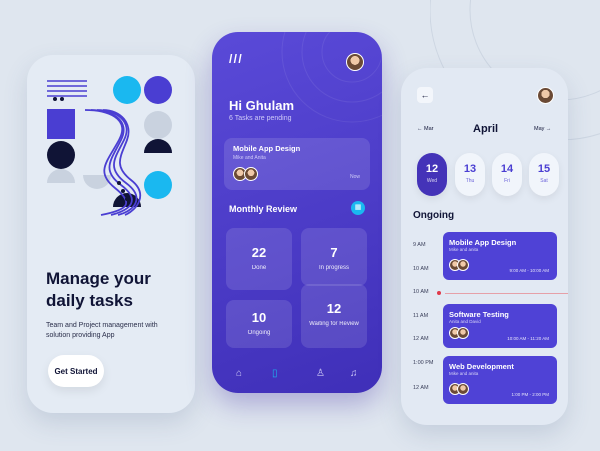  I want to click on current-time-dot, so click(439, 293).